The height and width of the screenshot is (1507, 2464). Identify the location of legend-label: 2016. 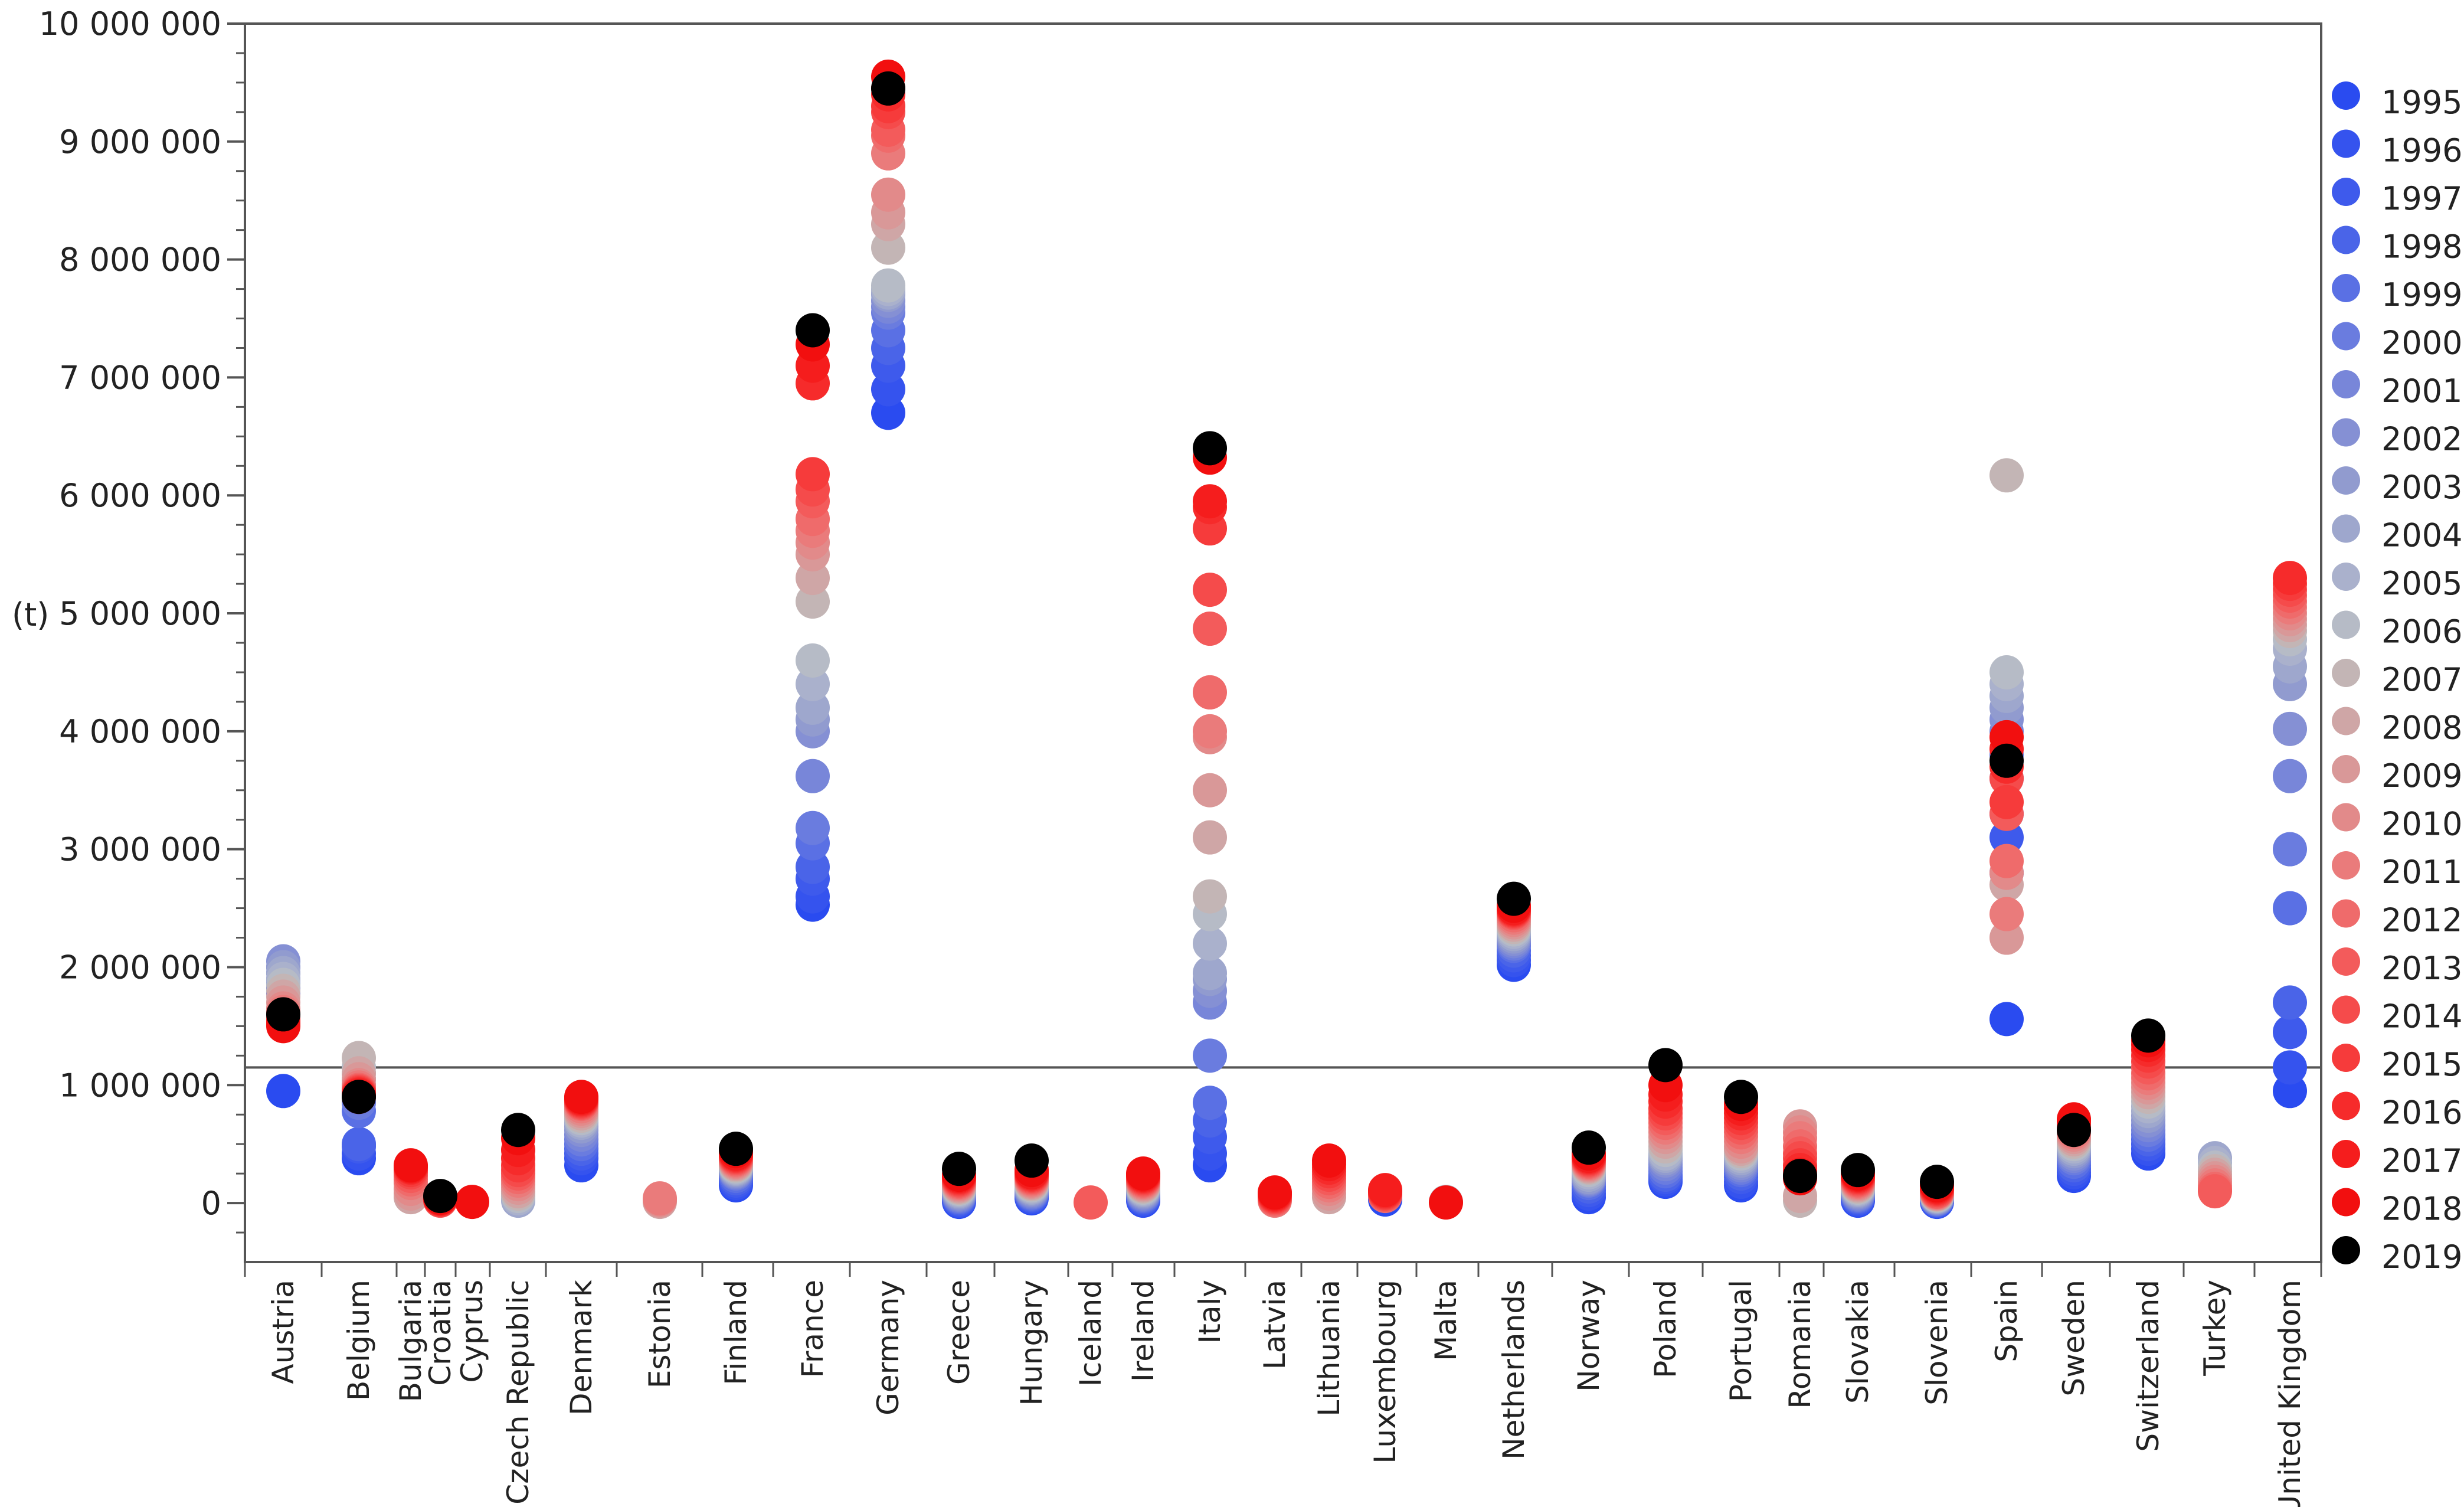
(2421, 1113).